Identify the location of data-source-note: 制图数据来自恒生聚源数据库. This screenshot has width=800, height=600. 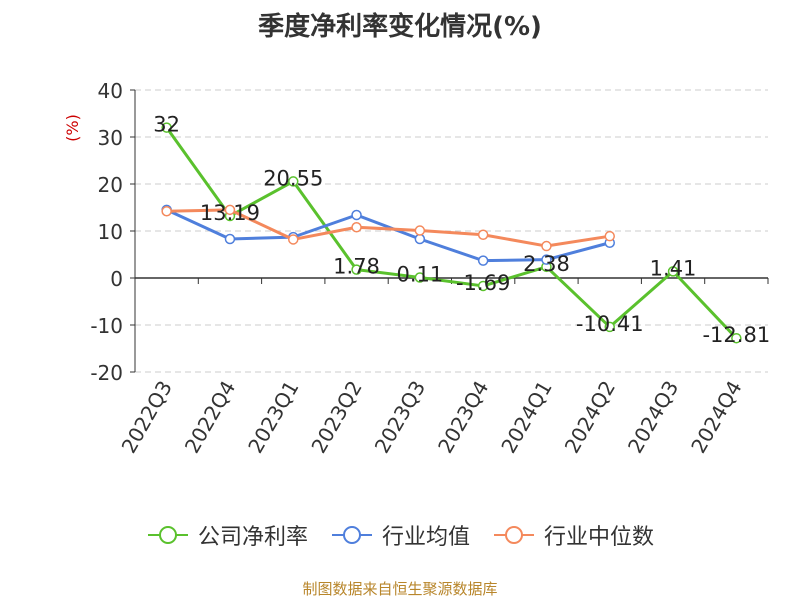
(400, 589).